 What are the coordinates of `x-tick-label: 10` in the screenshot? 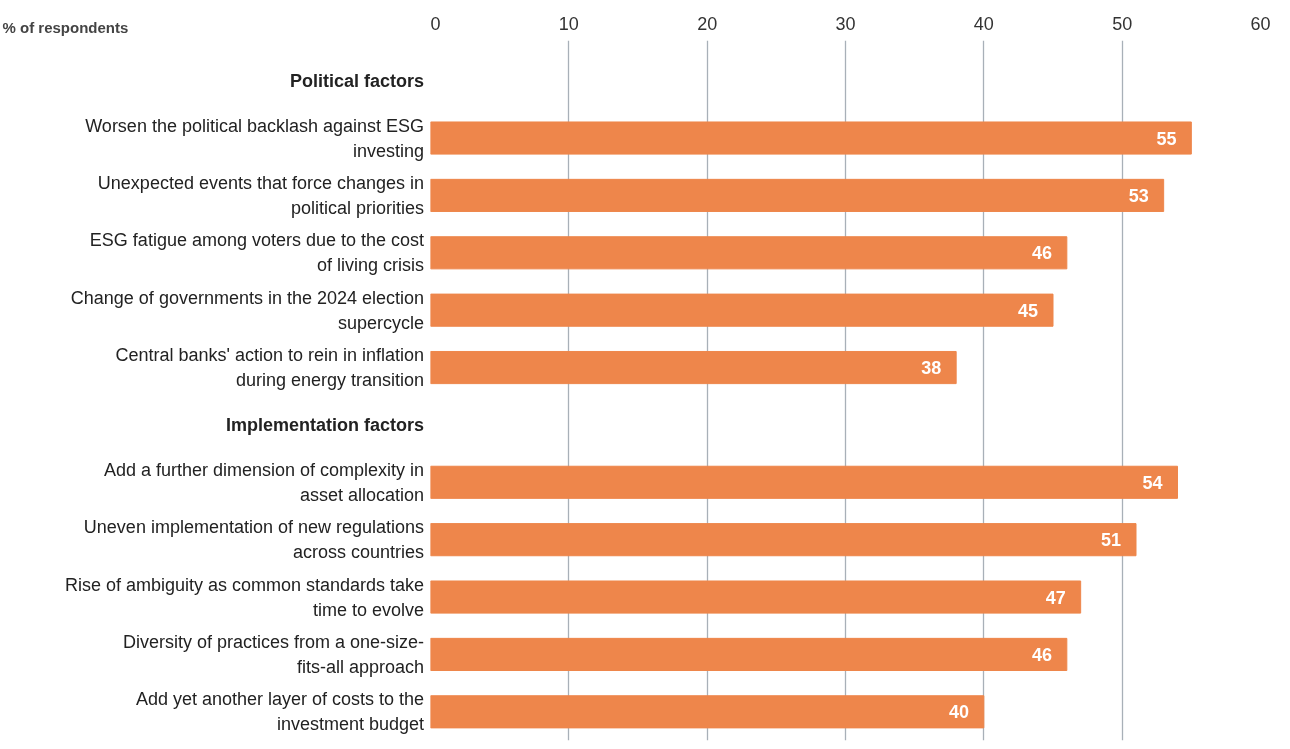 It's located at (568, 23).